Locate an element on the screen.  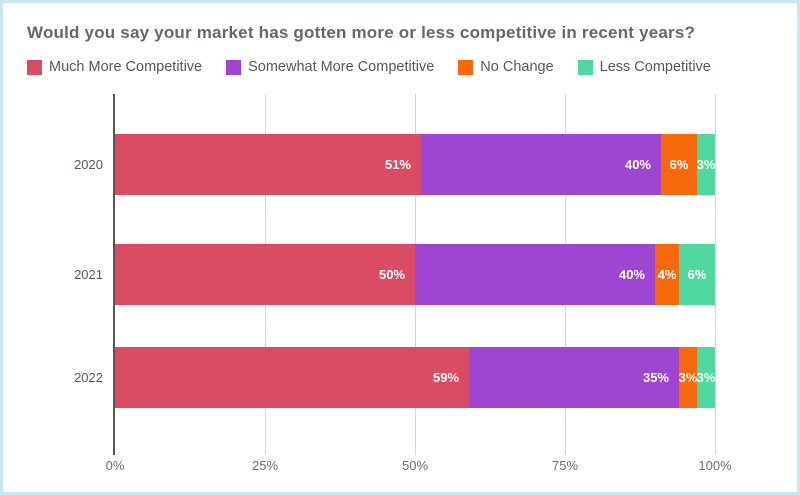
legend-label: Somewhat More Competitive is located at coordinates (341, 67).